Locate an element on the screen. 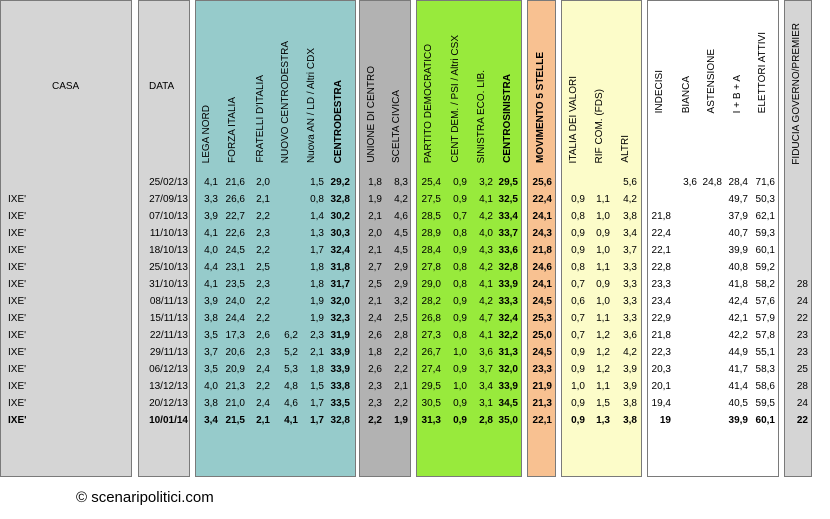 The image size is (830, 519). cell-m5s: 21,9 is located at coordinates (542, 386).